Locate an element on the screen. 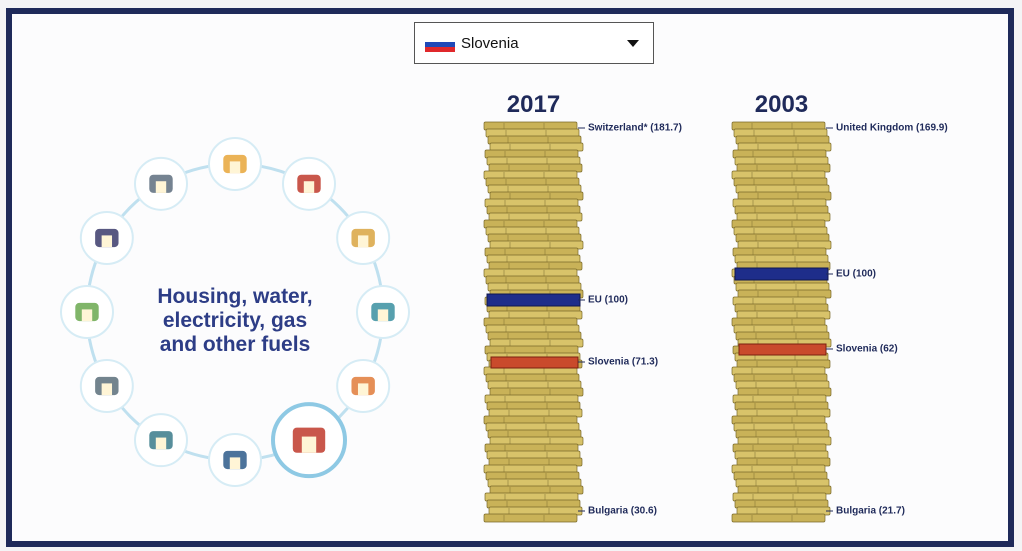 The width and height of the screenshot is (1022, 551). stack-label: Bulgaria (21.7) is located at coordinates (870, 511).